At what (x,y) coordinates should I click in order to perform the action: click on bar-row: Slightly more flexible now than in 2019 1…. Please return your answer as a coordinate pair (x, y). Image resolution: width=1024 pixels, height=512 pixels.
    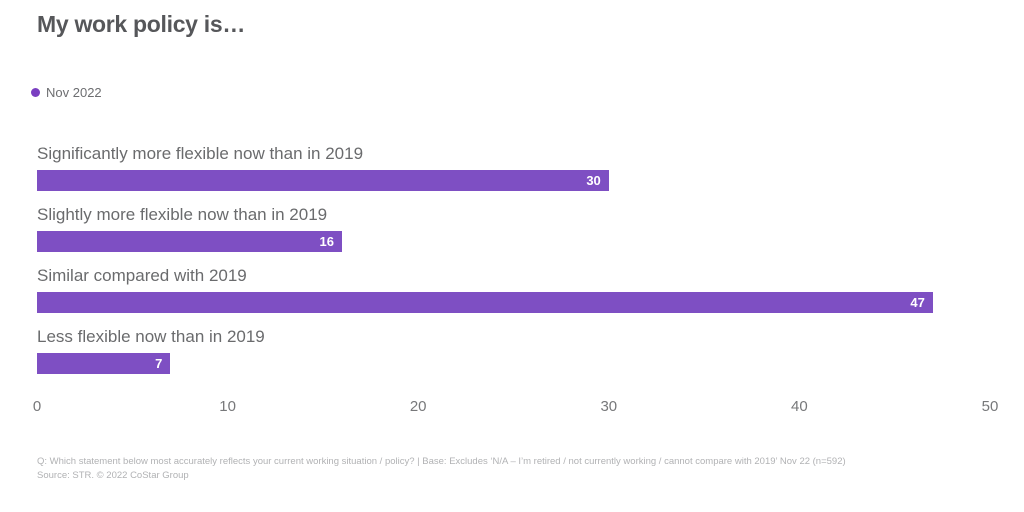
    Looking at the image, I should click on (513, 228).